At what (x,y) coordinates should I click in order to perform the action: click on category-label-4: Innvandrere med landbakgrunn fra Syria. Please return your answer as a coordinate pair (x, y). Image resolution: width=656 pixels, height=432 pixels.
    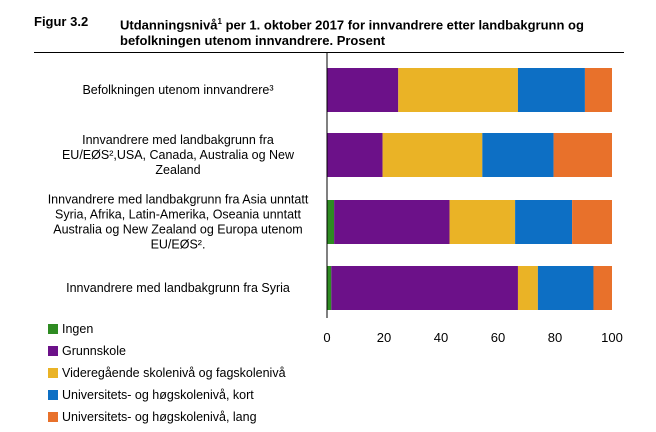
    Looking at the image, I should click on (178, 288).